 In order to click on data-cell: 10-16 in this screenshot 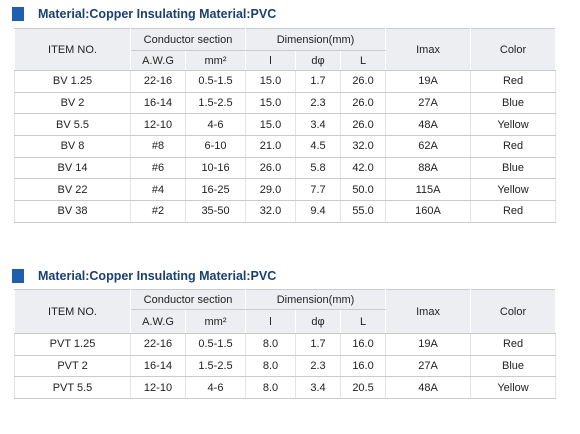, I will do `click(215, 168)`.